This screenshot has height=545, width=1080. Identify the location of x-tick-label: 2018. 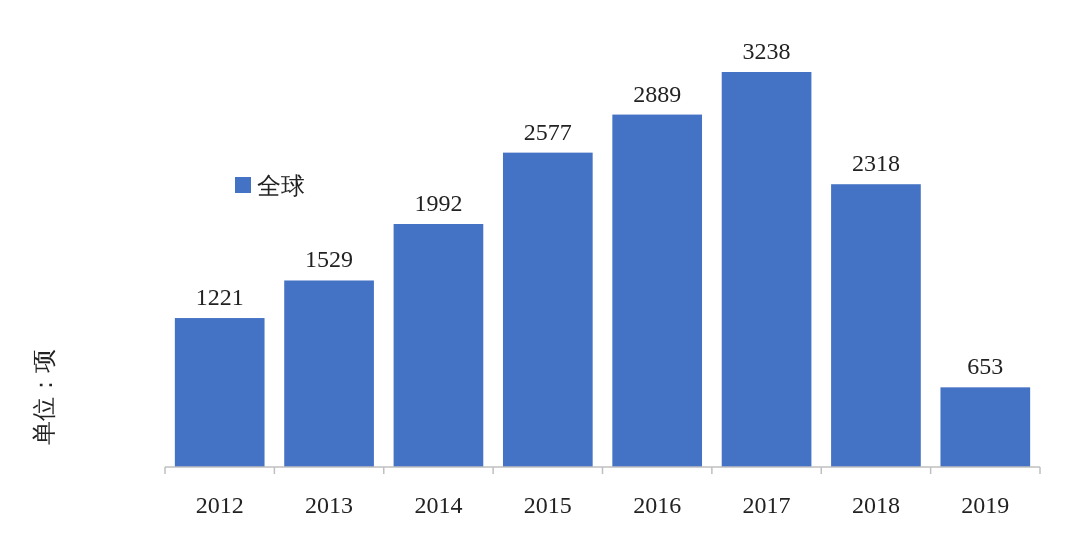
(875, 505).